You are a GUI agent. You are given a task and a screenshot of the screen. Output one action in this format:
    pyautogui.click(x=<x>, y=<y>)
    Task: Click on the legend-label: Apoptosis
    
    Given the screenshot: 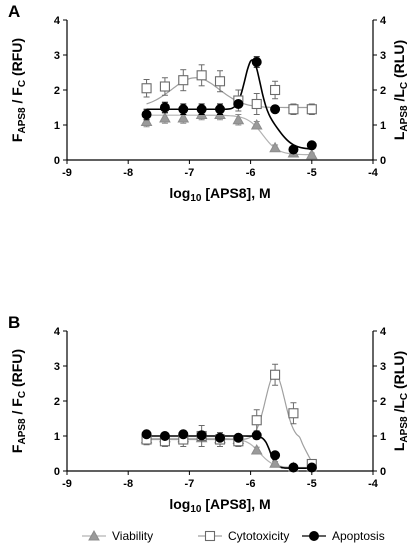 What is the action you would take?
    pyautogui.click(x=358, y=536)
    